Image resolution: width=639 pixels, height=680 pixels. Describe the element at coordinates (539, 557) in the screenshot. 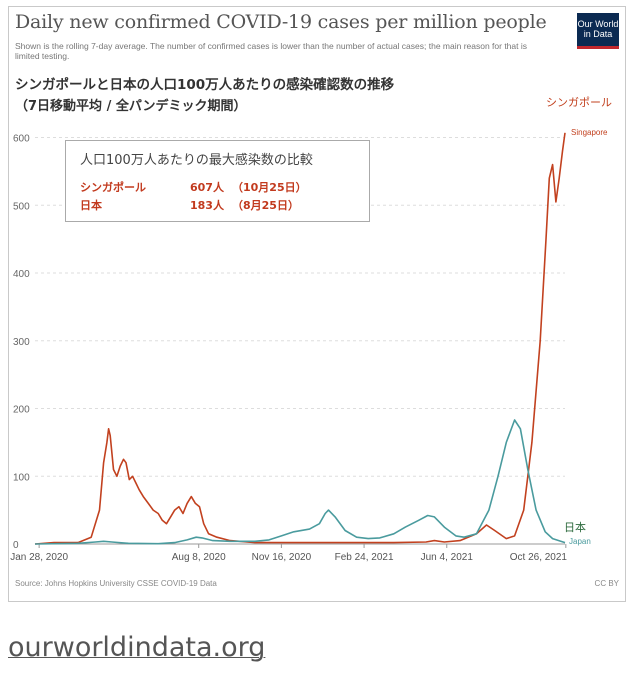

I see `x-tick-label: Oct 26, 2021` at that location.